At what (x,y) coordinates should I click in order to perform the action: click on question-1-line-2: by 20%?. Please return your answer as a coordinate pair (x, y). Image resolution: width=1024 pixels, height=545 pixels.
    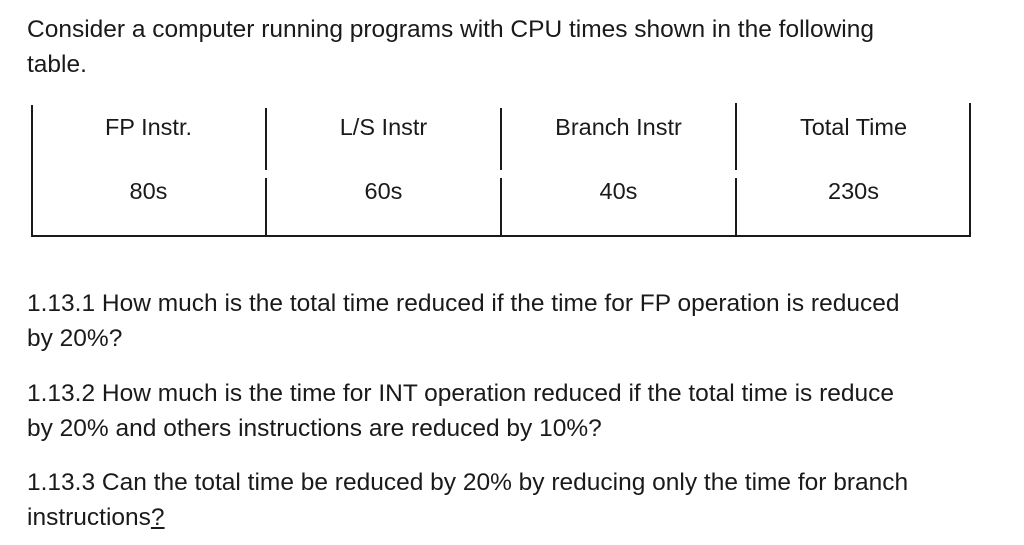
    Looking at the image, I should click on (75, 338).